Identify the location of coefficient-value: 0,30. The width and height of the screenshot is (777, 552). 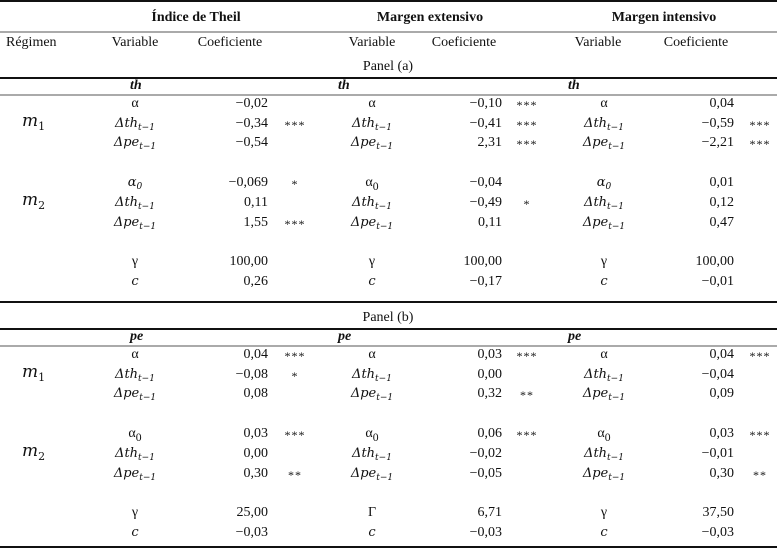
(722, 473).